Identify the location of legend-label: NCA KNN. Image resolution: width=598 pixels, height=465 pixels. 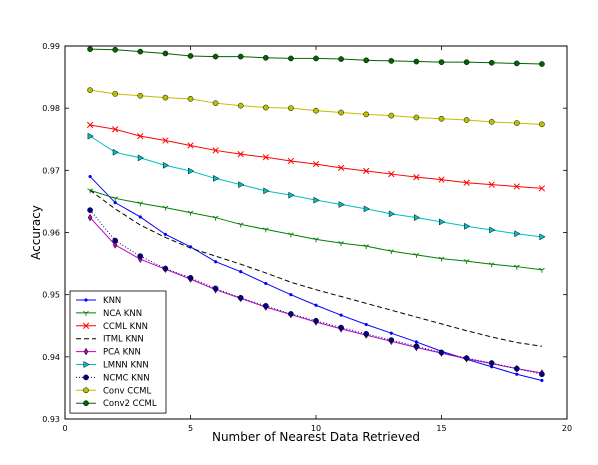
(122, 314).